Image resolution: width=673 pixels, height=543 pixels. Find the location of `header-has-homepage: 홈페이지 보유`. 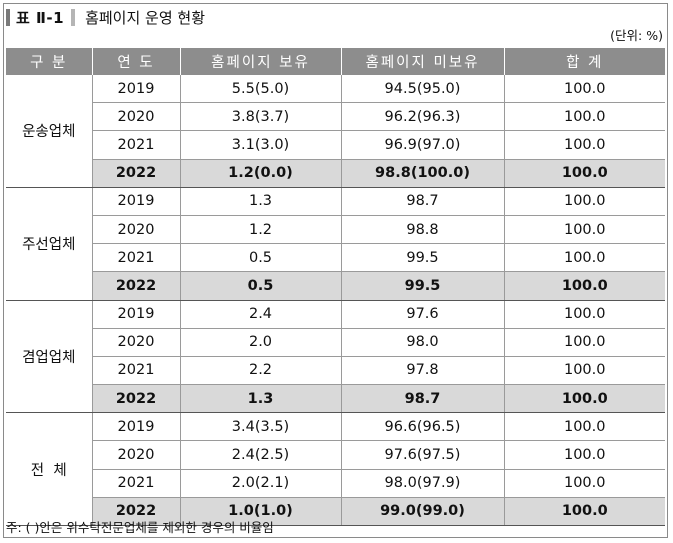

header-has-homepage: 홈페이지 보유 is located at coordinates (260, 61).